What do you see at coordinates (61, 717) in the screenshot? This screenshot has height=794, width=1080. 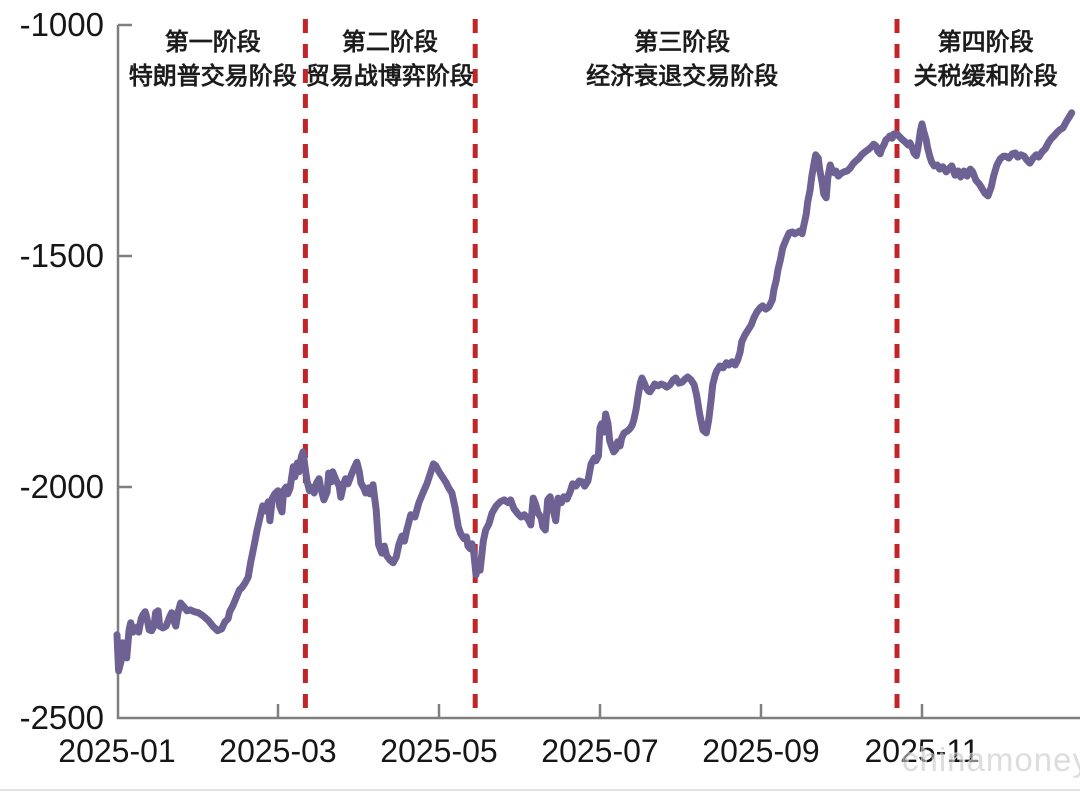 I see `y-tick-label: -2500` at bounding box center [61, 717].